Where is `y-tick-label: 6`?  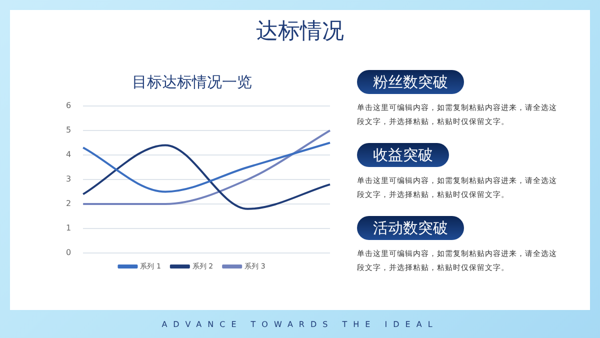 y-tick-label: 6 is located at coordinates (69, 105).